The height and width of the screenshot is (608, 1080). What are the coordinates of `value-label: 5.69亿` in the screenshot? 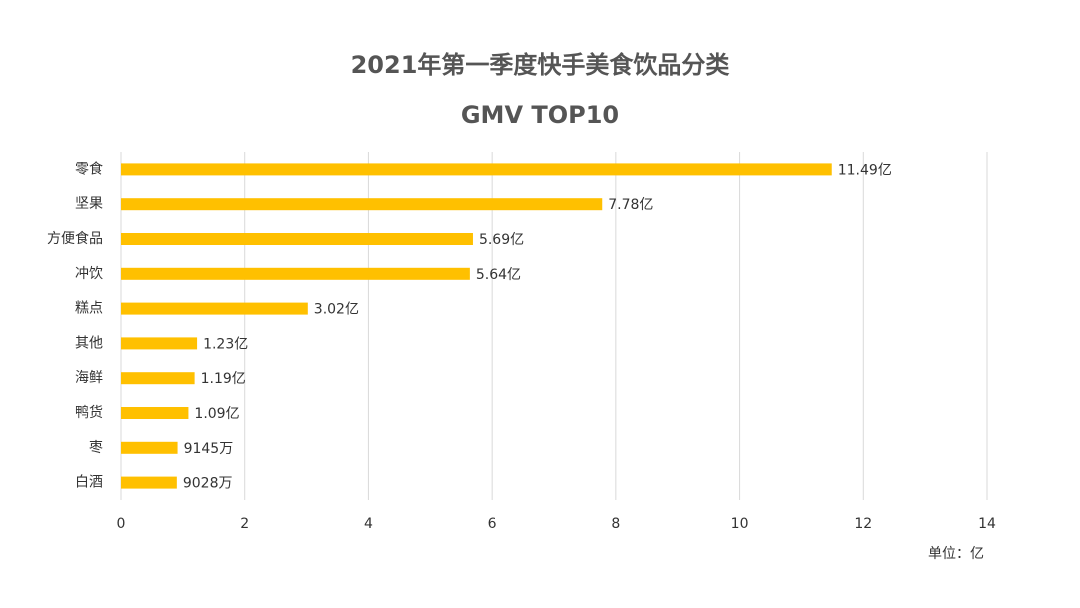 It's located at (501, 240).